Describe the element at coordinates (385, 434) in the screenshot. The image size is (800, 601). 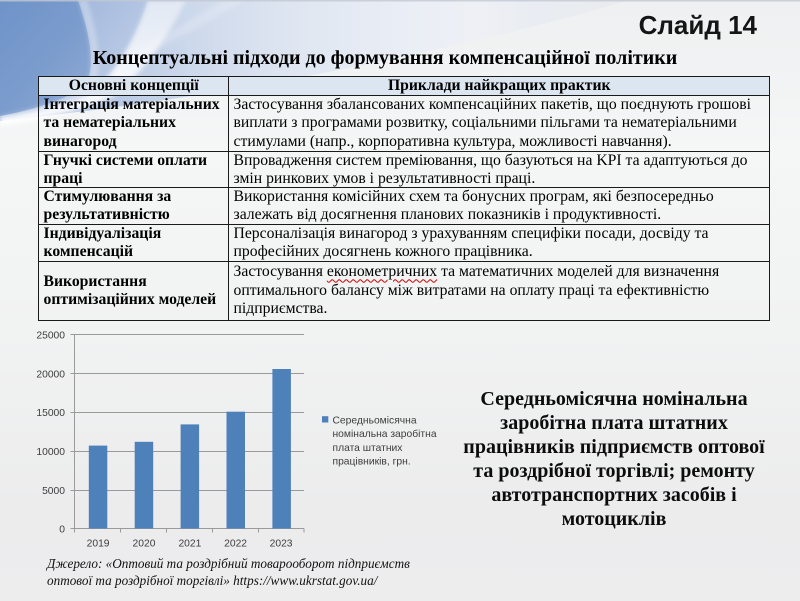
I see `svg-text: номінальна заробітна` at that location.